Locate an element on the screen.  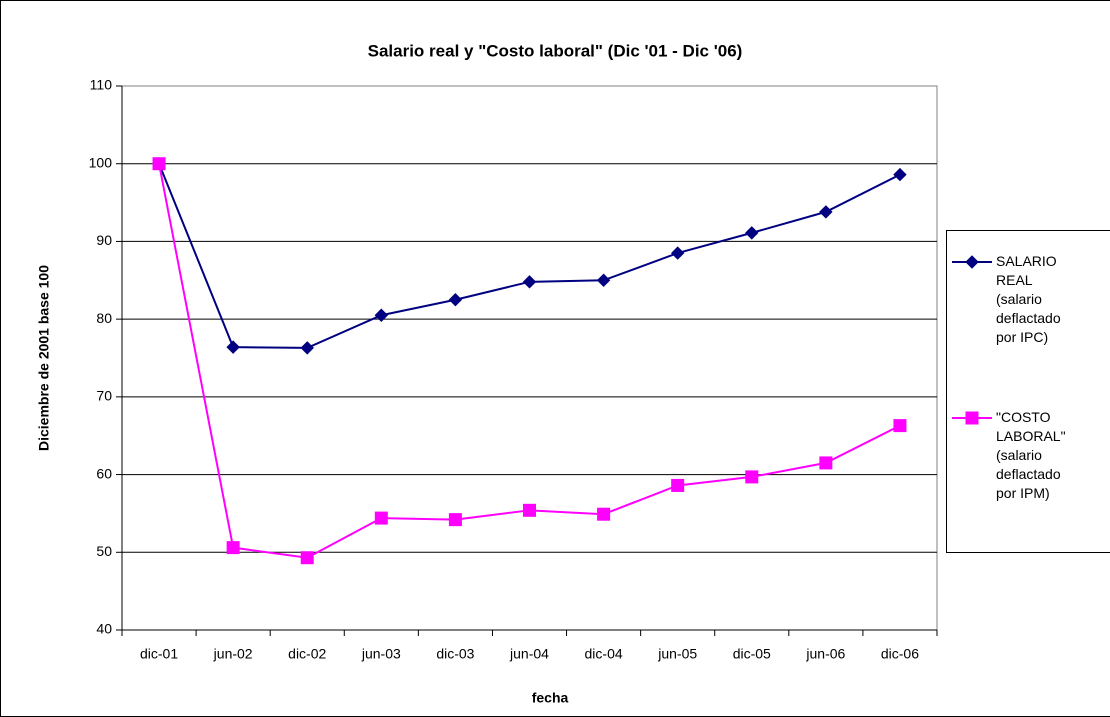
x-tick-label: dic-05 is located at coordinates (752, 654).